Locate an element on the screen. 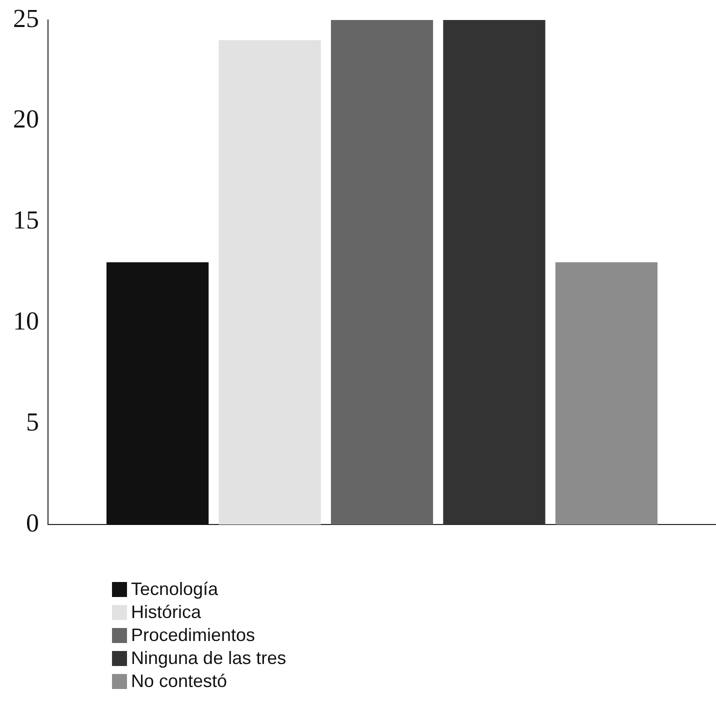 The image size is (716, 716). legend-label: Tecnología is located at coordinates (174, 589).